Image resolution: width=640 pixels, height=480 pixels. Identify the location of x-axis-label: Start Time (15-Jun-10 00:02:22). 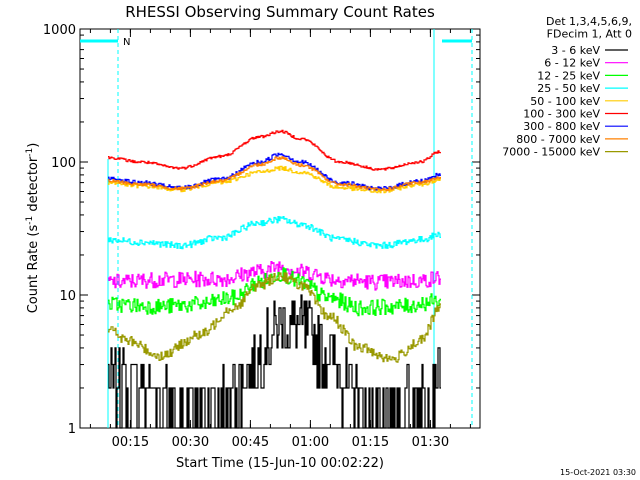
(280, 463).